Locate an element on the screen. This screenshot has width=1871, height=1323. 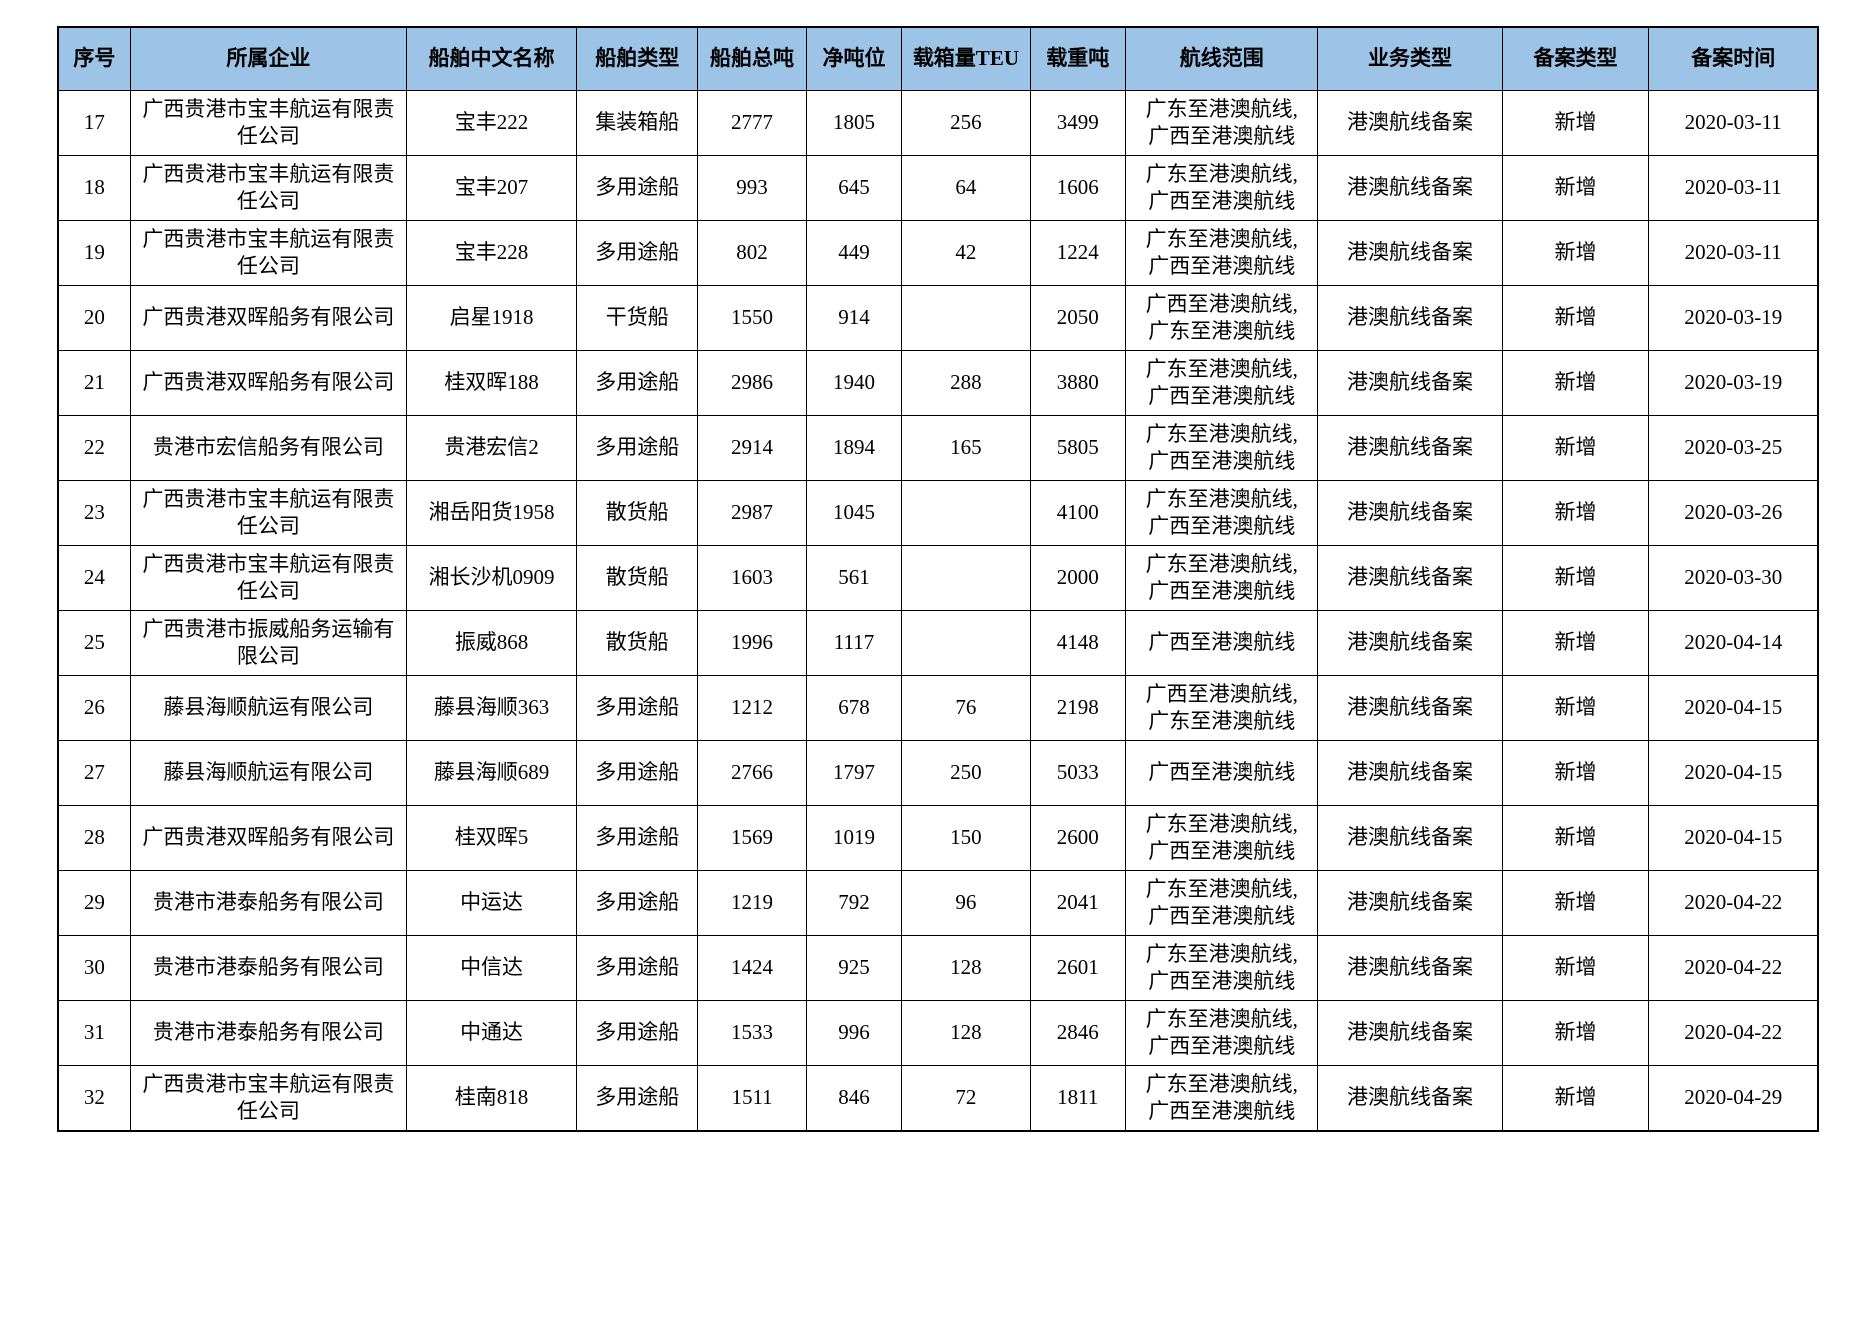
column-header-index: 序号 is located at coordinates (94, 58).